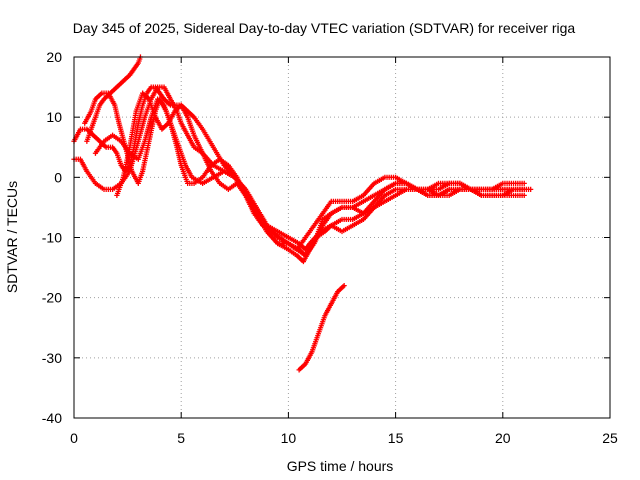  I want to click on x-tick-label: 10, so click(289, 438).